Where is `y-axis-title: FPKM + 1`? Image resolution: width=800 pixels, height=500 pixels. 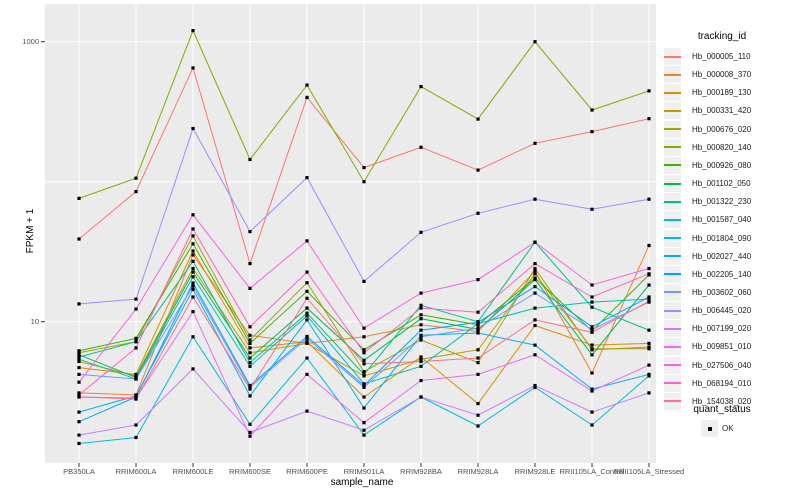
y-axis-title: FPKM + 1 is located at coordinates (30, 231).